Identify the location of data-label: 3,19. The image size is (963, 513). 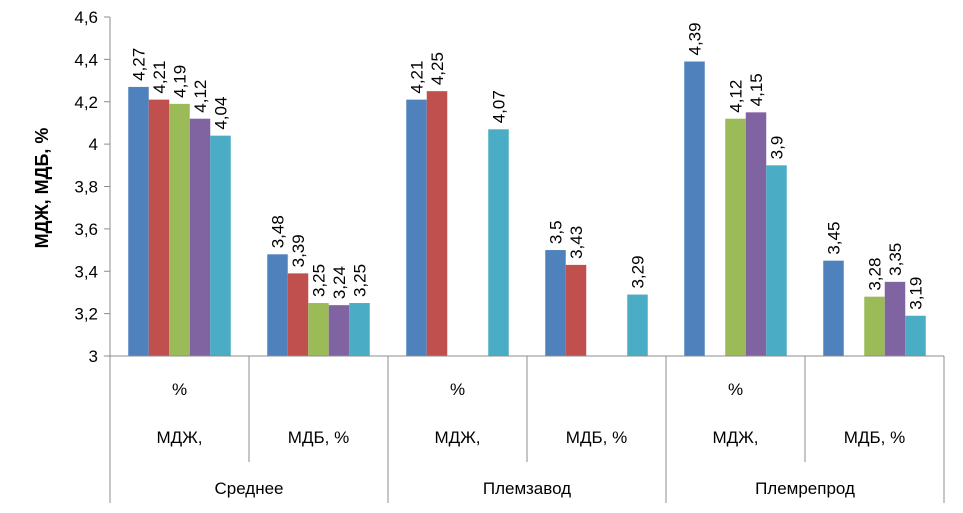
(916, 293).